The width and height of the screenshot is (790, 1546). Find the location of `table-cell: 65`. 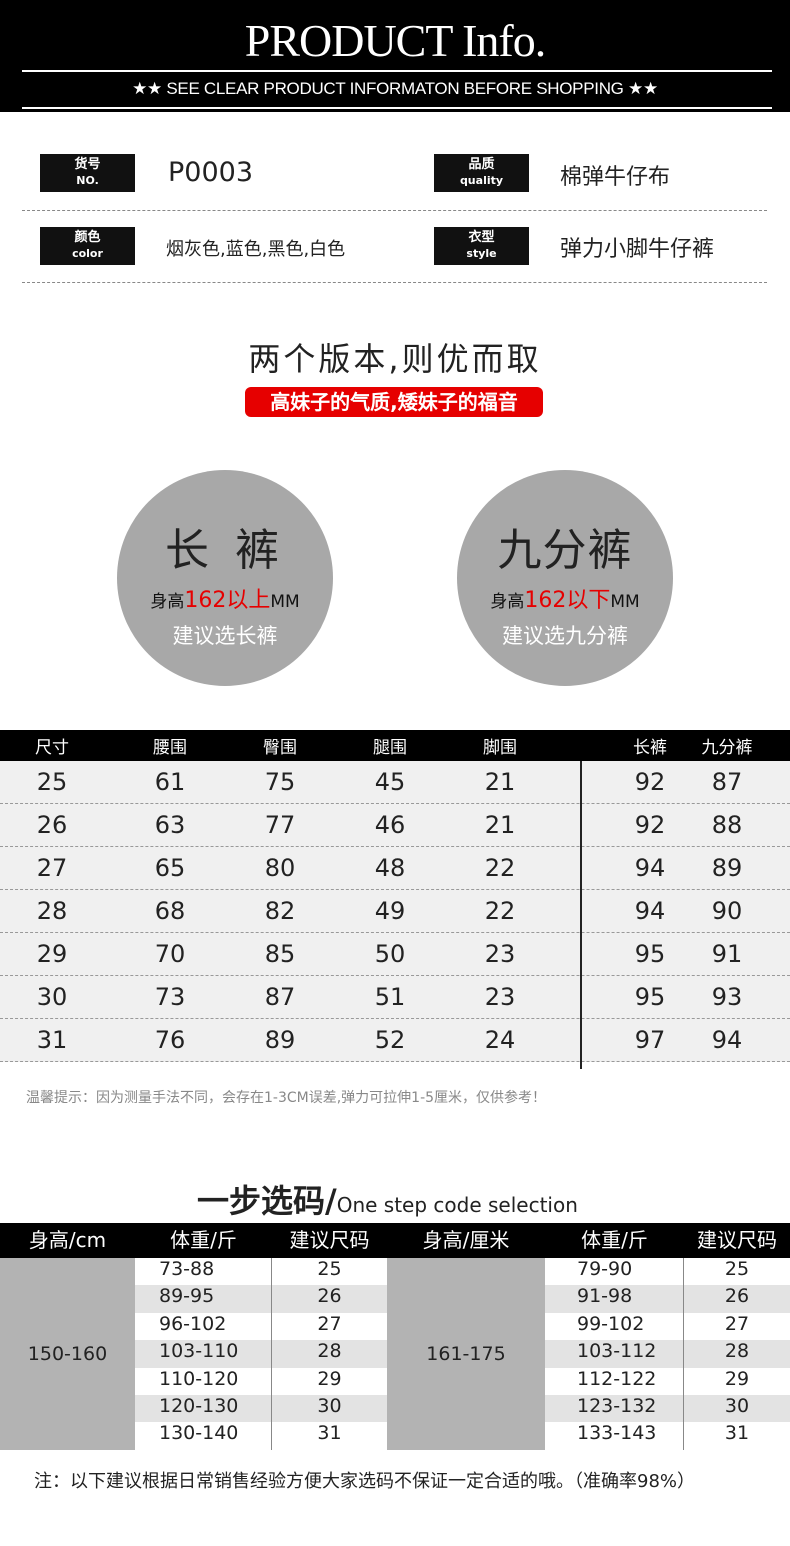

table-cell: 65 is located at coordinates (170, 868).